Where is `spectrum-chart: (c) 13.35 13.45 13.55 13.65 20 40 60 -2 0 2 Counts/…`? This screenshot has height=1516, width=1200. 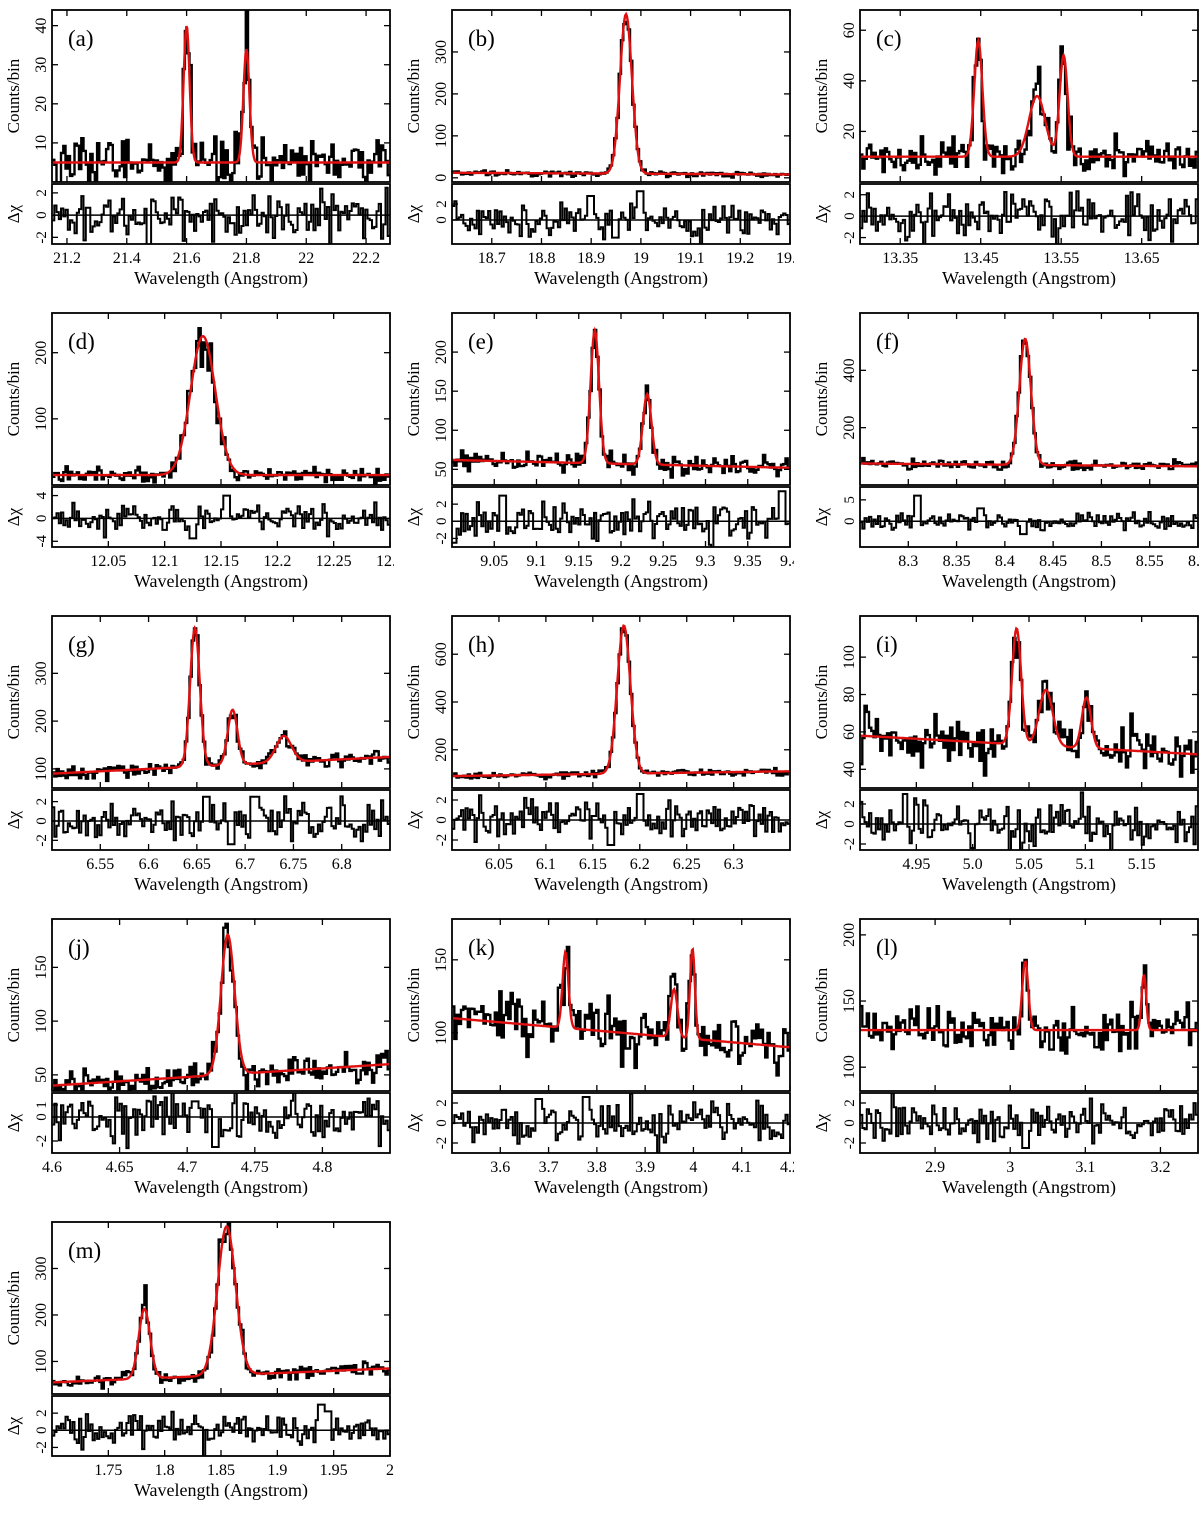
spectrum-chart: (c) 13.35 13.45 13.55 13.65 20 40 60 -2 0 2 Counts/… is located at coordinates (1005, 149).